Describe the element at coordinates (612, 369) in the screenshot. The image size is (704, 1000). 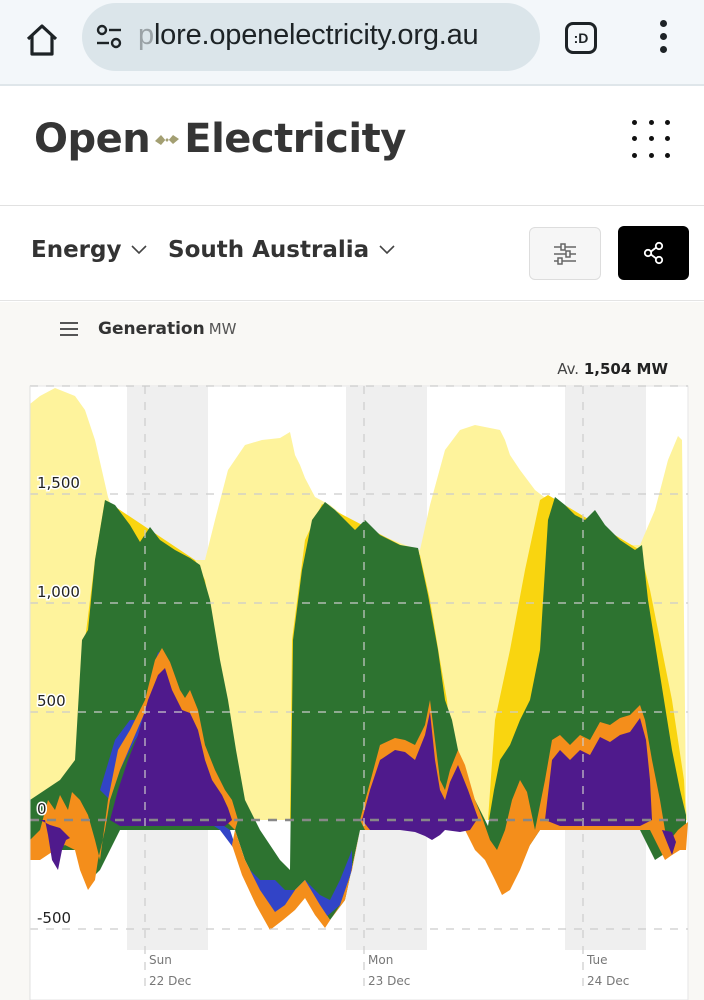
I see `average-value: Av. 1,504 MW` at that location.